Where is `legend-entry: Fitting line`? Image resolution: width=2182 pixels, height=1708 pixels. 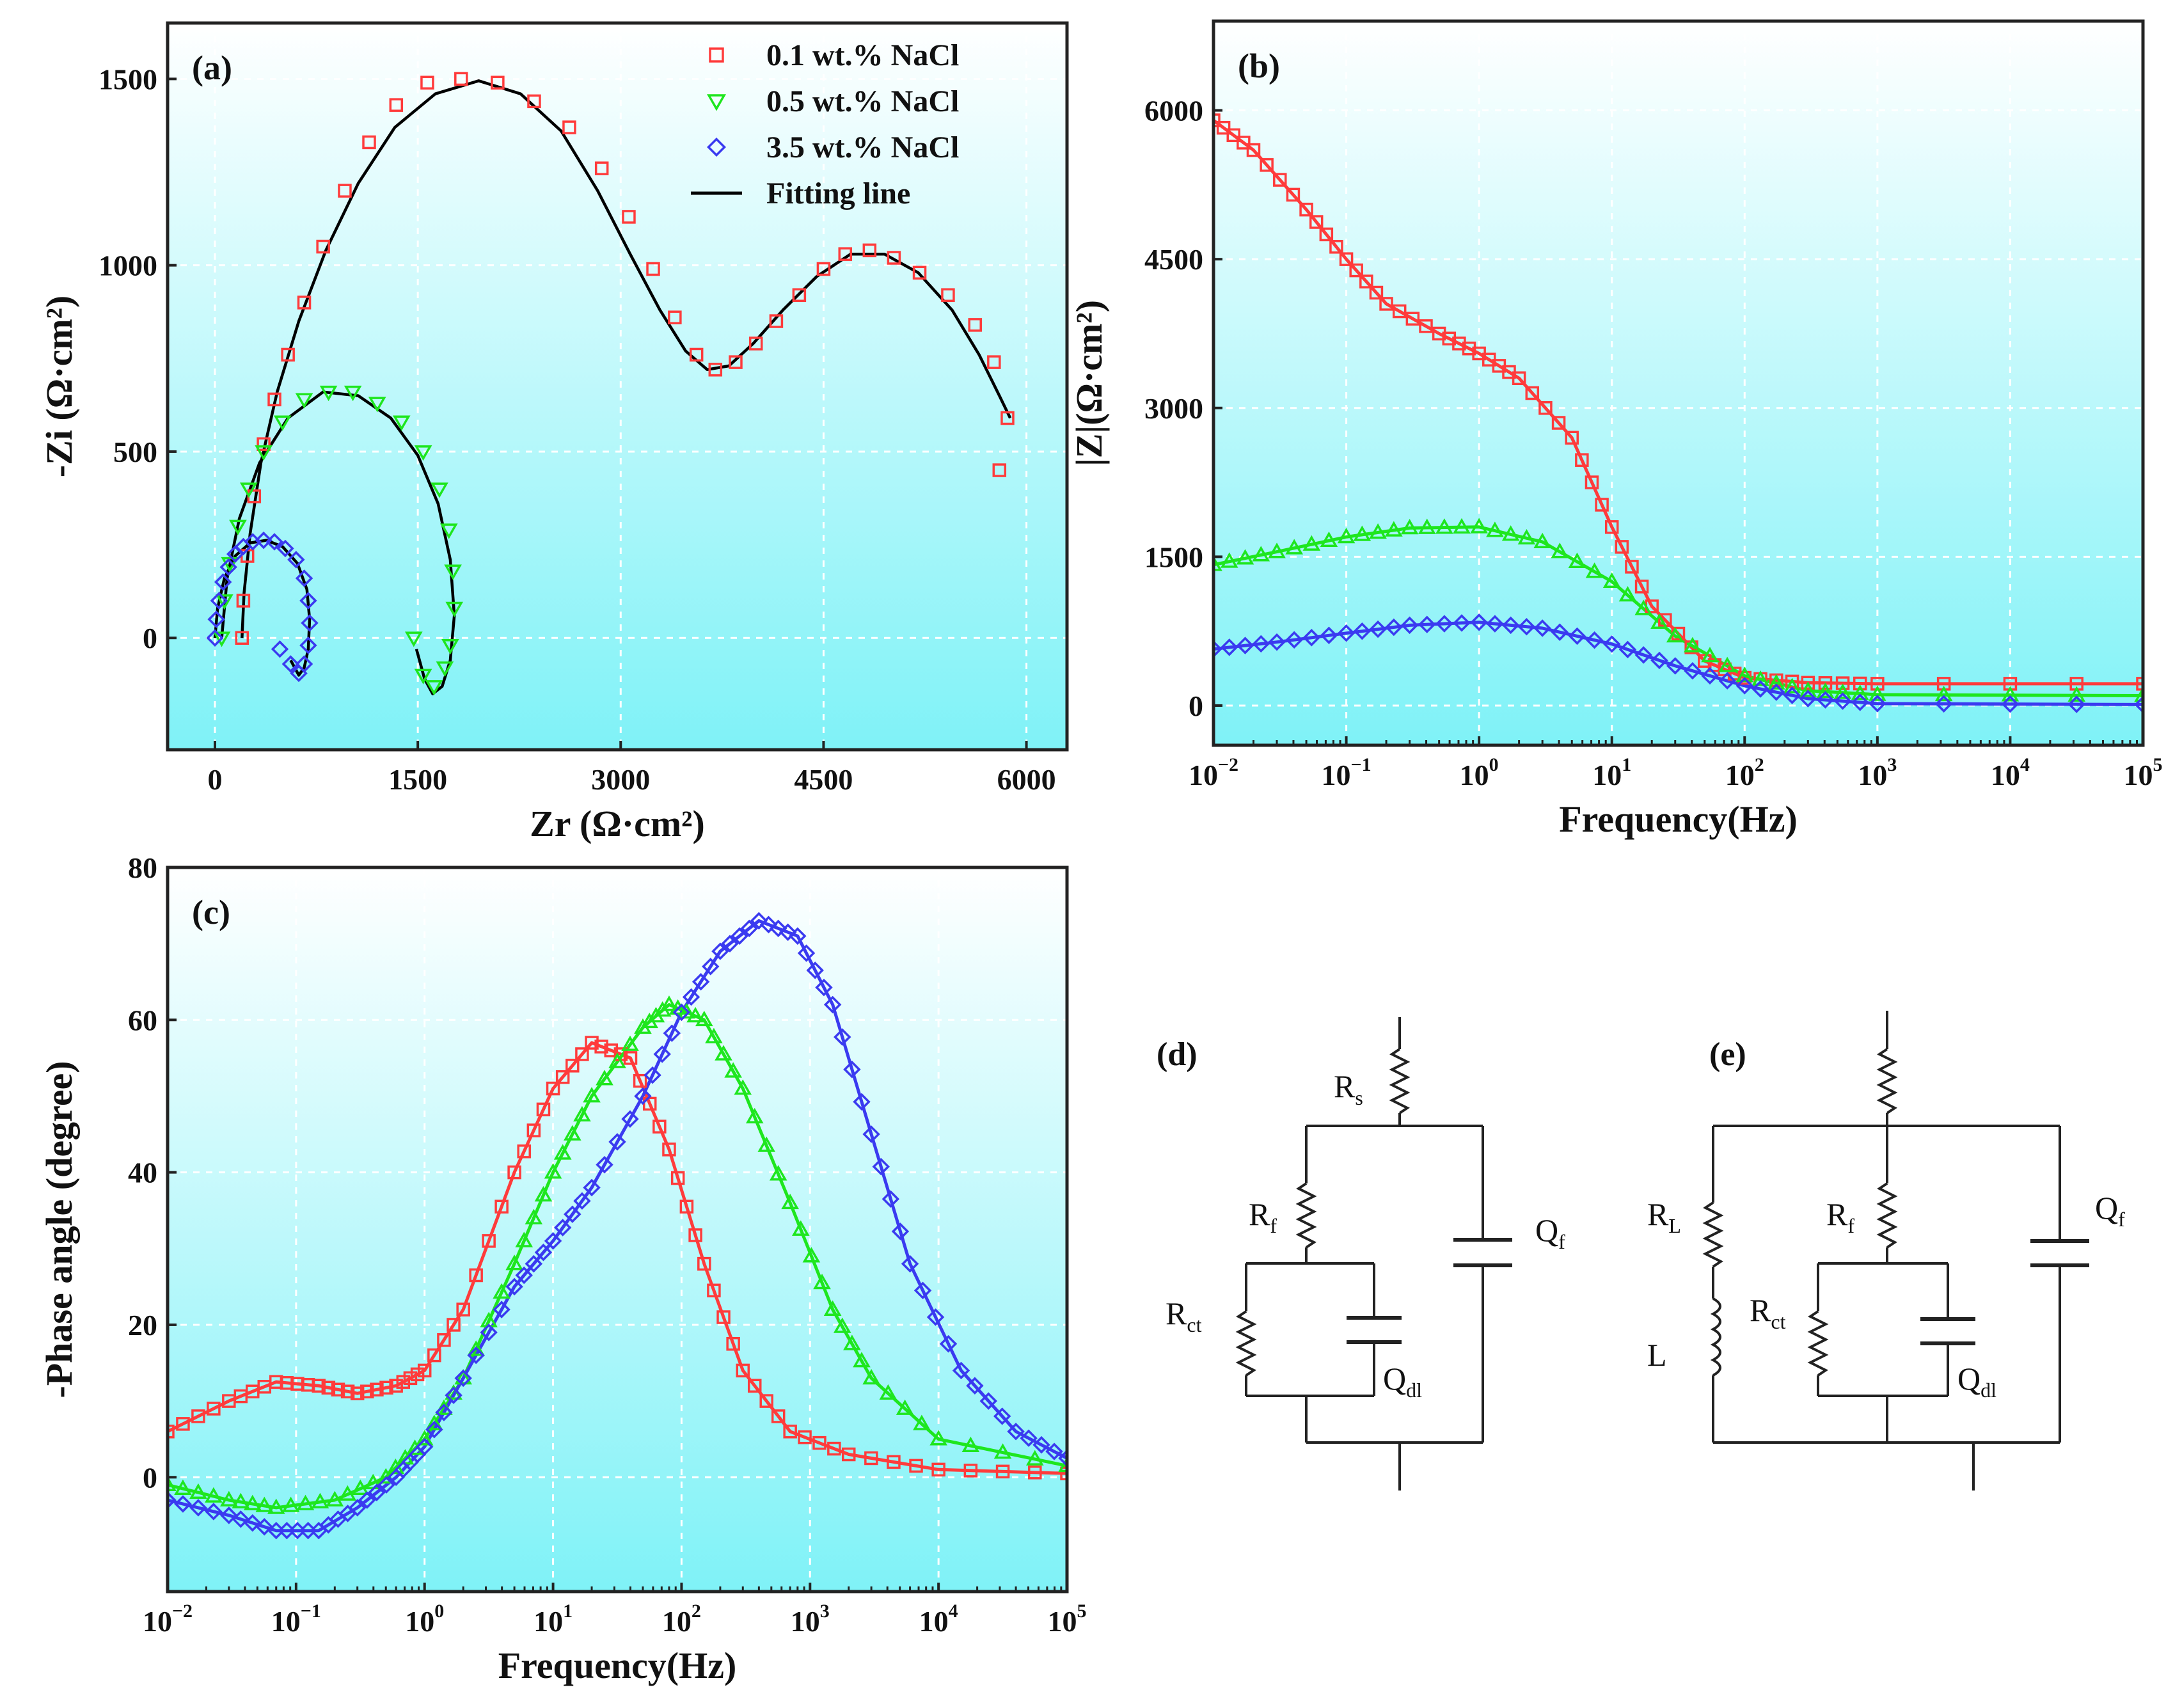
legend-entry: Fitting line is located at coordinates (800, 194).